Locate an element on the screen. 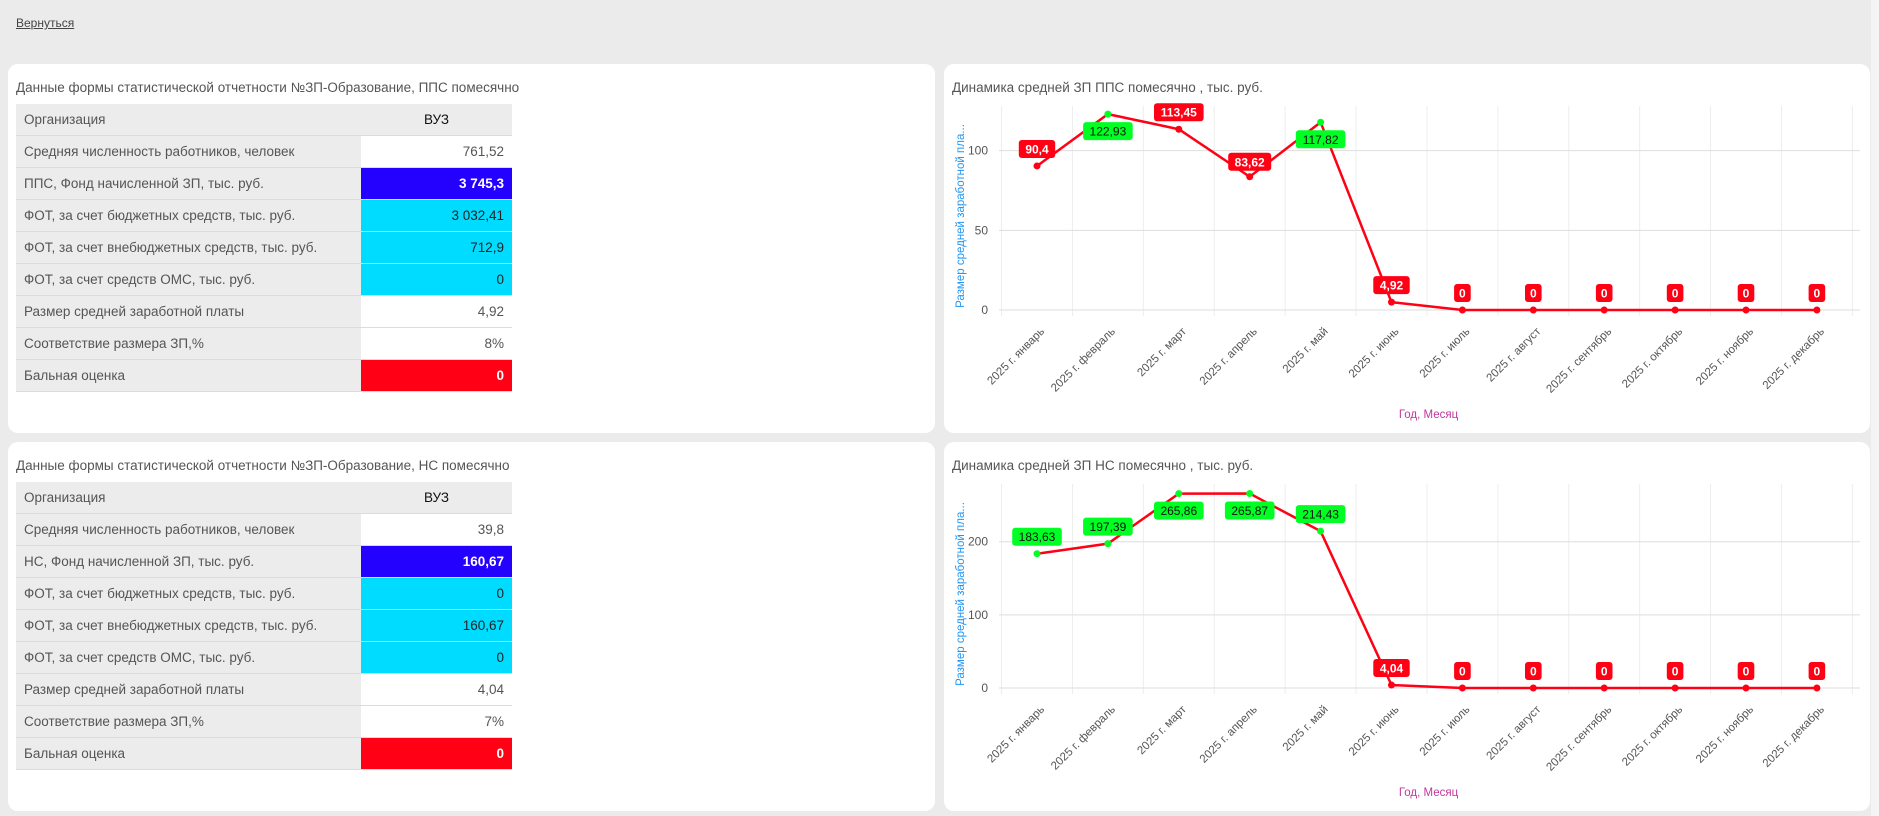 This screenshot has width=1879, height=816. x-tick-label: 2025 г. ноябрь is located at coordinates (1725, 357).